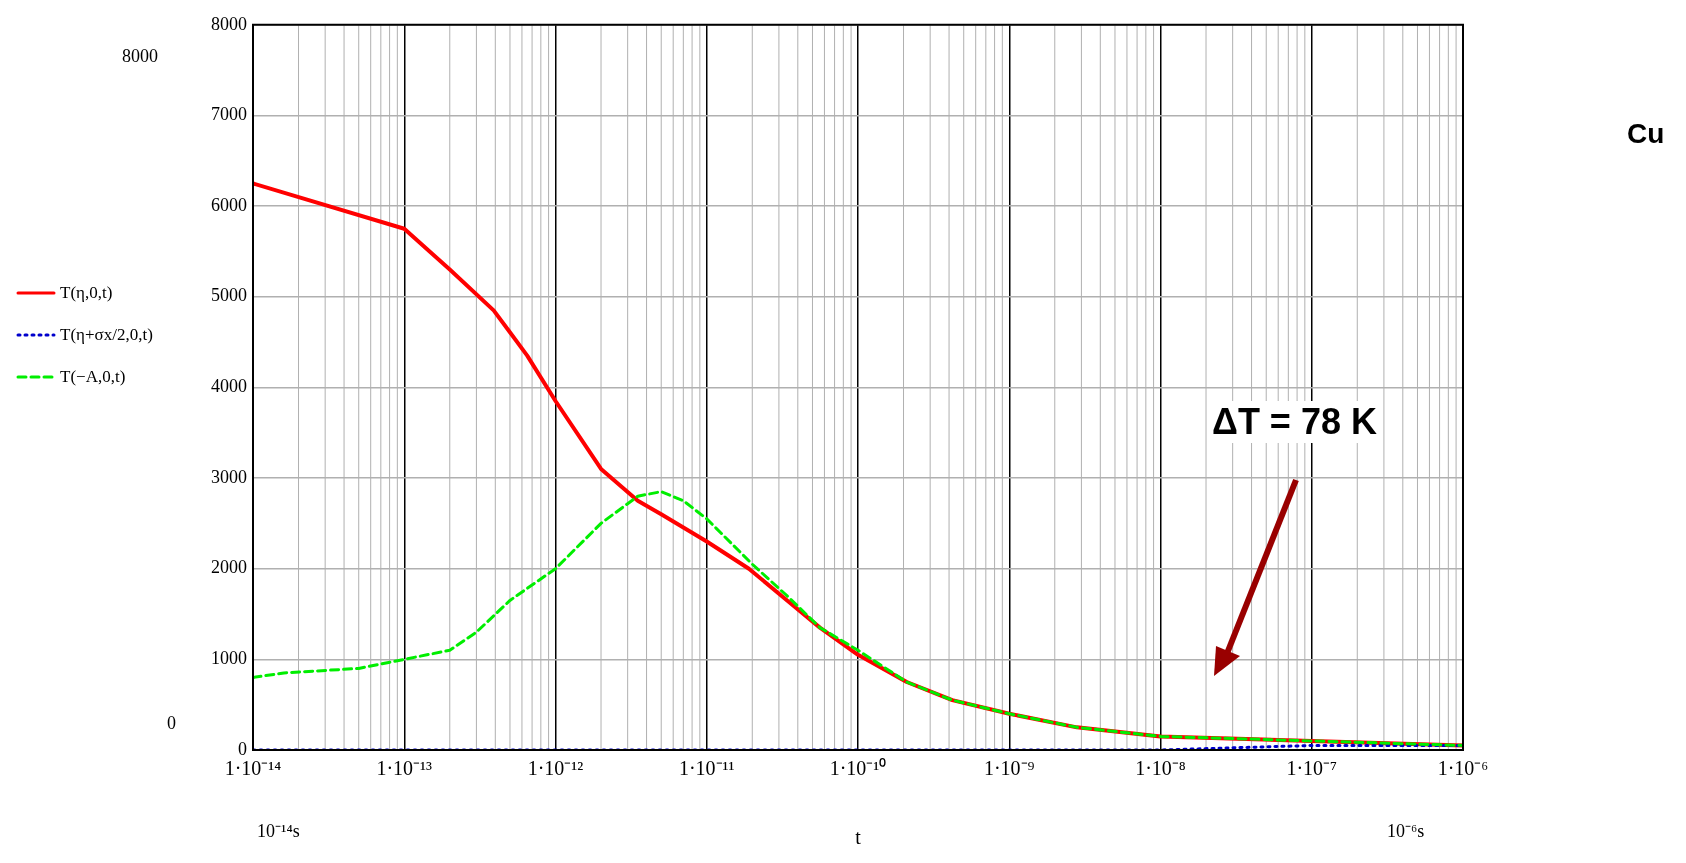 This screenshot has width=1686, height=863. Describe the element at coordinates (1160, 768) in the screenshot. I see `x-tick-label: 1·10⁻⁸` at that location.